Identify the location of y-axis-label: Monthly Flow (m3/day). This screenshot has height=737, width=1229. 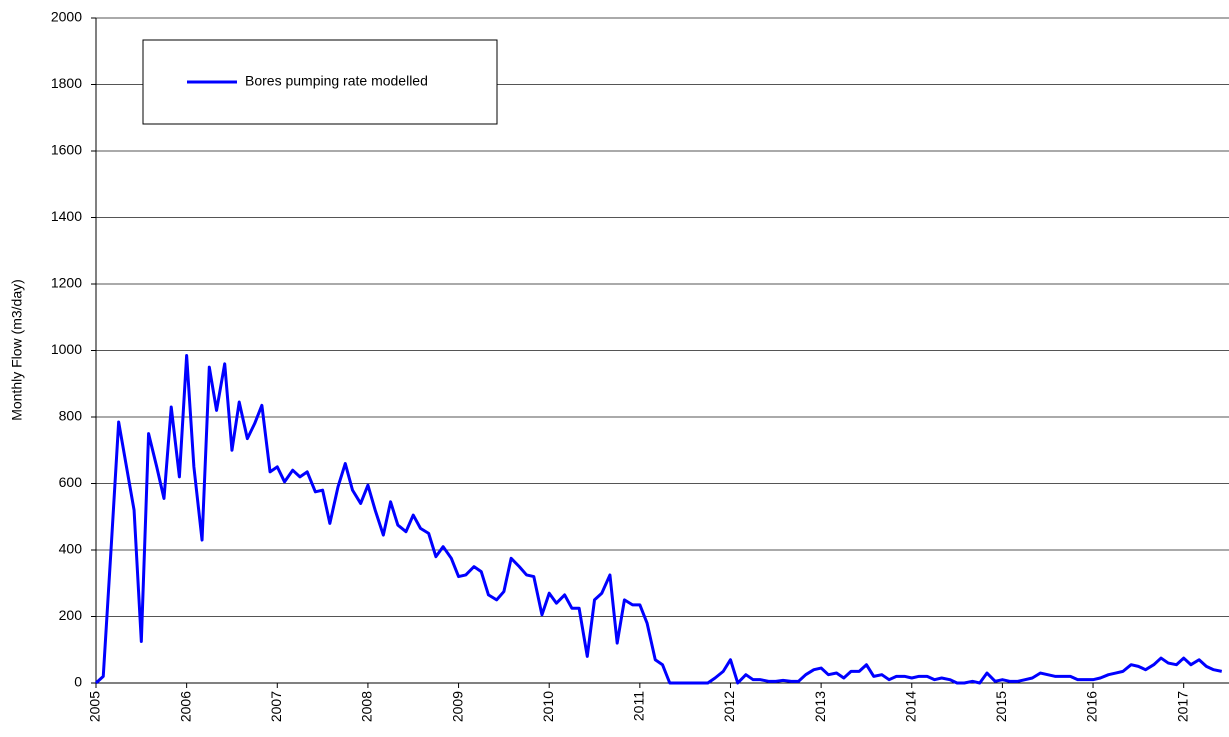
(17, 350).